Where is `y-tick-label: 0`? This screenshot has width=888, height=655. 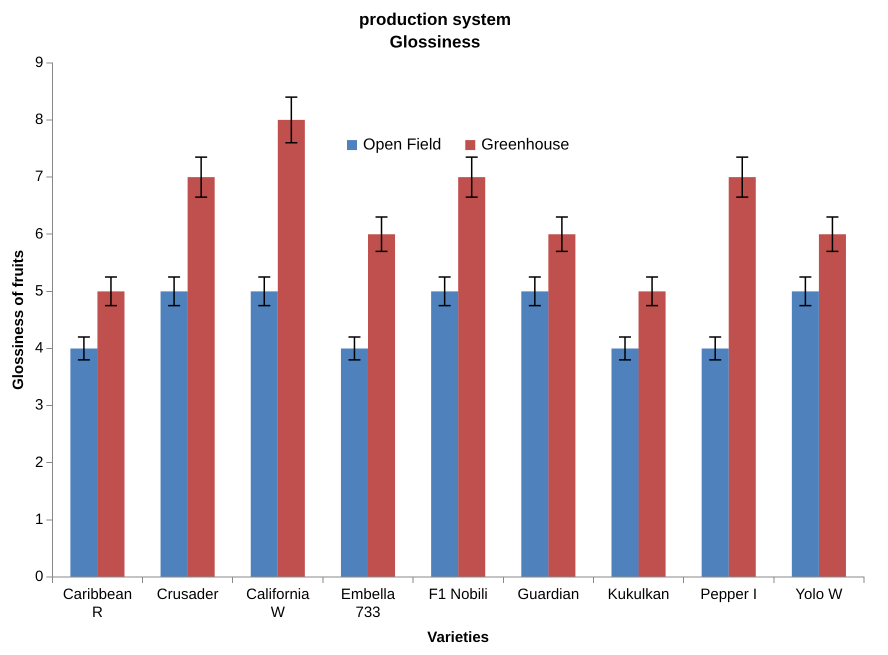 y-tick-label: 0 is located at coordinates (39, 577).